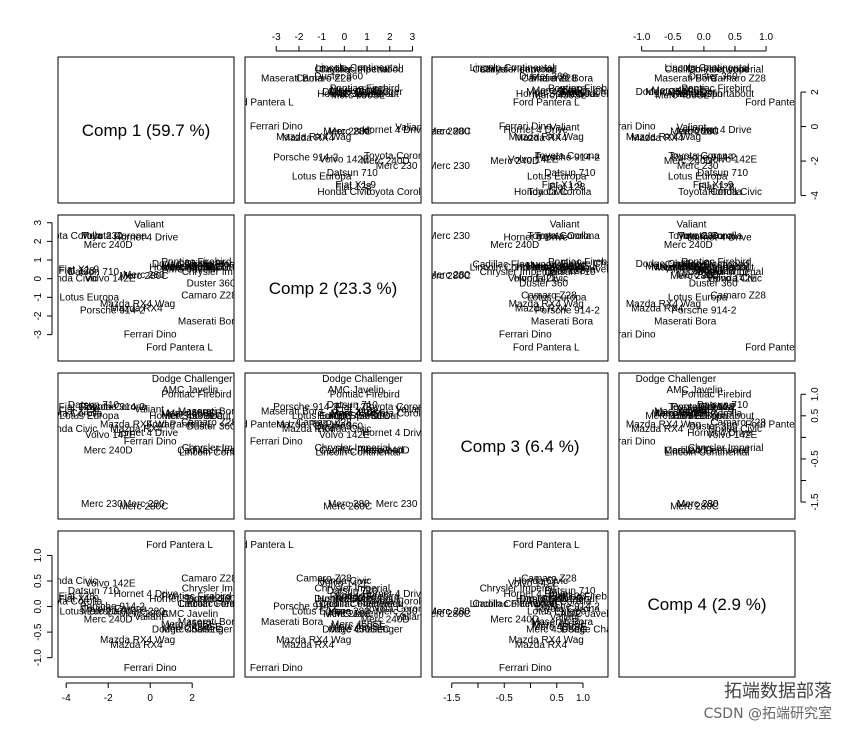  What do you see at coordinates (692, 409) in the screenshot?
I see `point-label: Valiant` at bounding box center [692, 409].